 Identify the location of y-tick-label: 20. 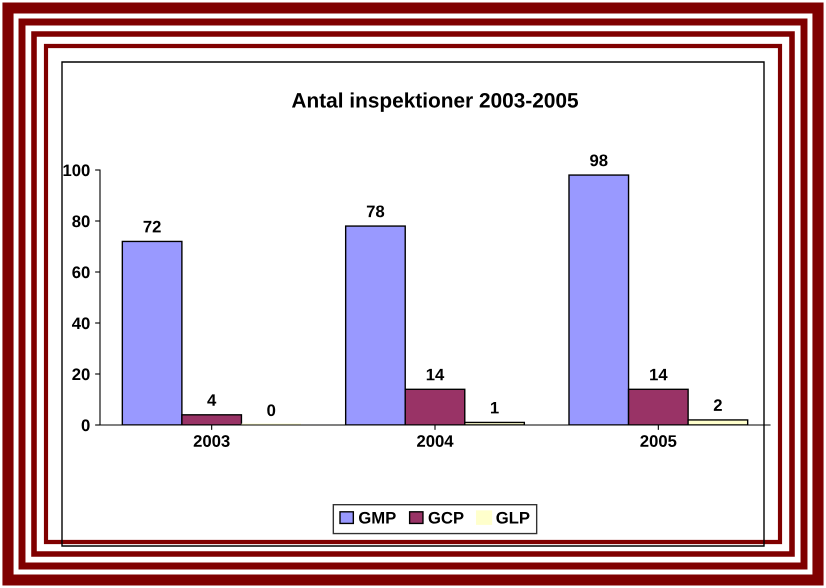
(81, 374).